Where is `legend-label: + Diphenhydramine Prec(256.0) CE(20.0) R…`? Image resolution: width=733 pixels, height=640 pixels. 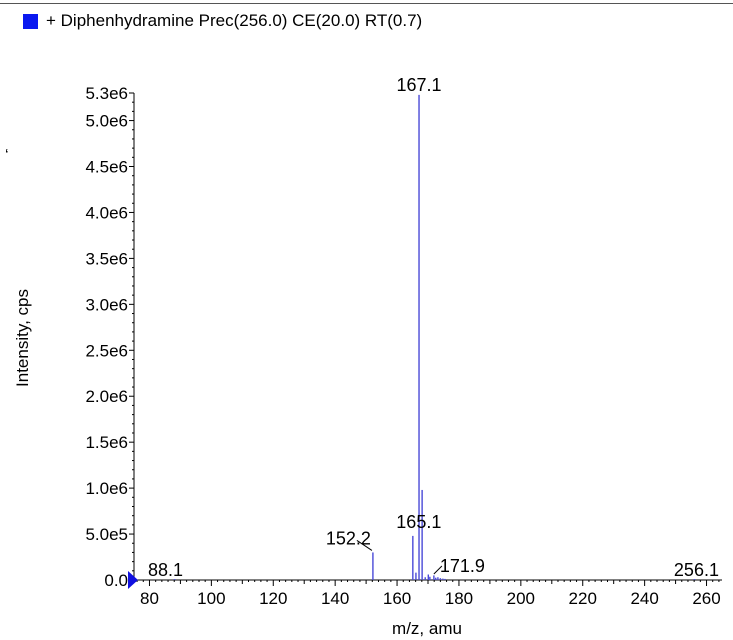 legend-label: + Diphenhydramine Prec(256.0) CE(20.0) R… is located at coordinates (234, 20).